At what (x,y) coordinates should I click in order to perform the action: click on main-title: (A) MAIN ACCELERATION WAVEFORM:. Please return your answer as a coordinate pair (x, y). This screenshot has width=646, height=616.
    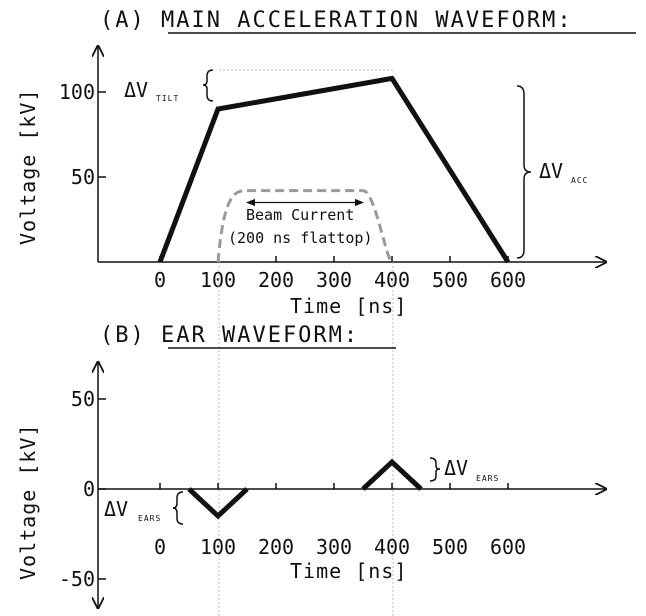
    Looking at the image, I should click on (336, 20).